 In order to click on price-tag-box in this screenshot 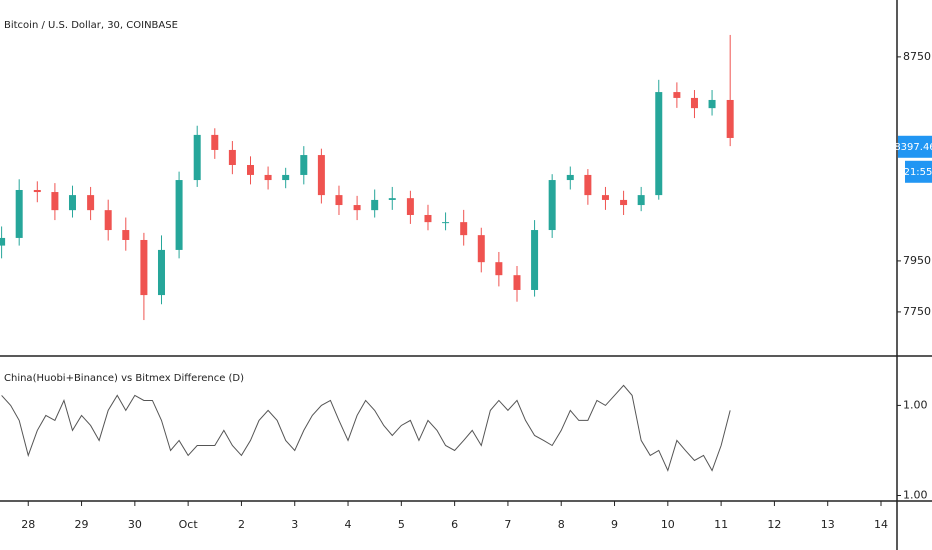, I will do `click(915, 146)`.